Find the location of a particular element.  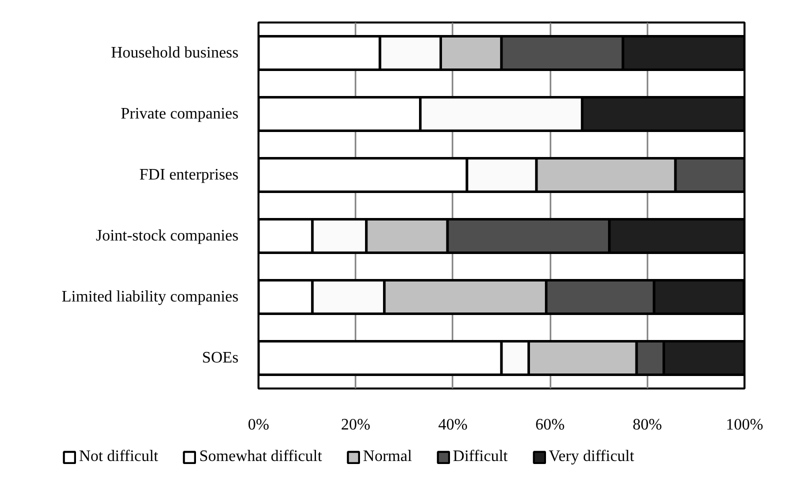

y-tick-label: SOEs is located at coordinates (220, 358).